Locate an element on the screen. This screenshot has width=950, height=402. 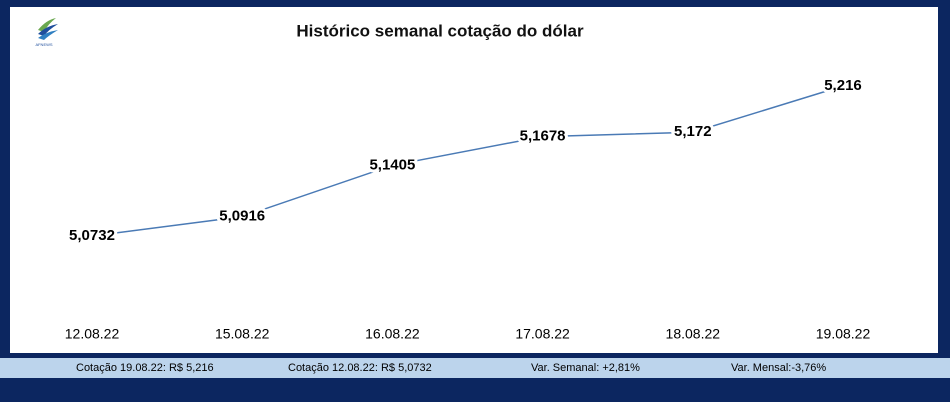
chart-title: Histórico semanal cotação do dólar is located at coordinates (440, 30).